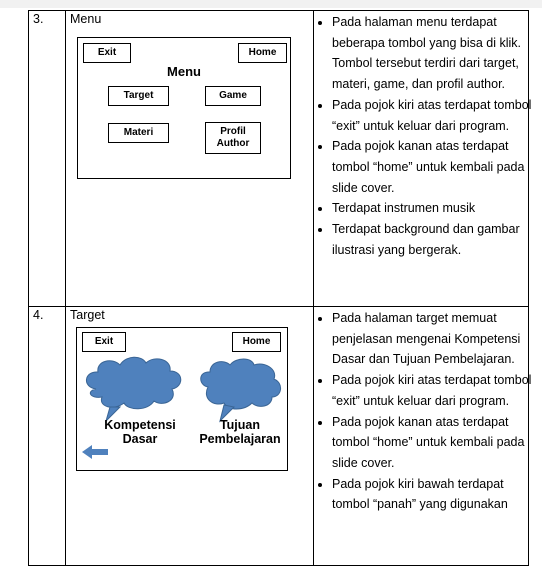  I want to click on row-number: 3., so click(38, 19).